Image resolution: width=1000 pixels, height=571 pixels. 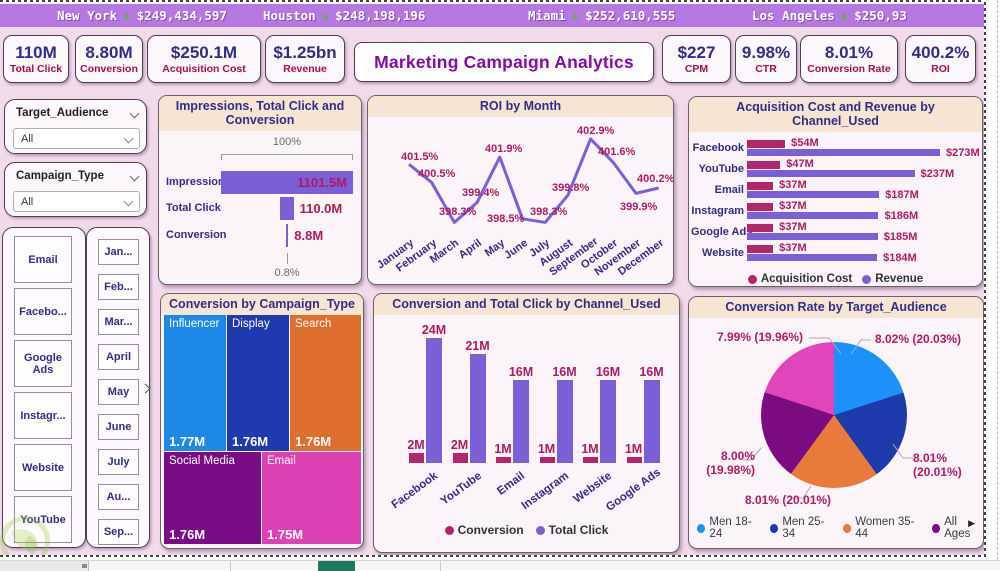 I want to click on acq-cost-value-label: $37M, so click(x=793, y=248).